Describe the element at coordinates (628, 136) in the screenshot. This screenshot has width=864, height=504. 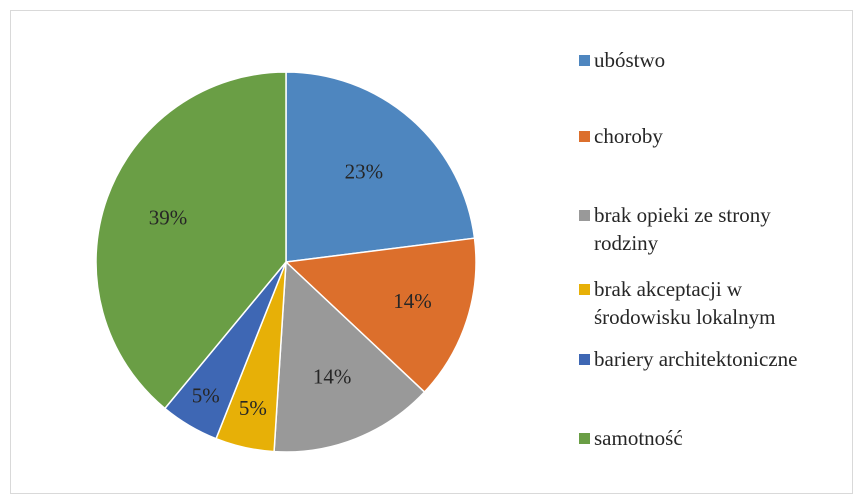
I see `legend-label: choroby` at that location.